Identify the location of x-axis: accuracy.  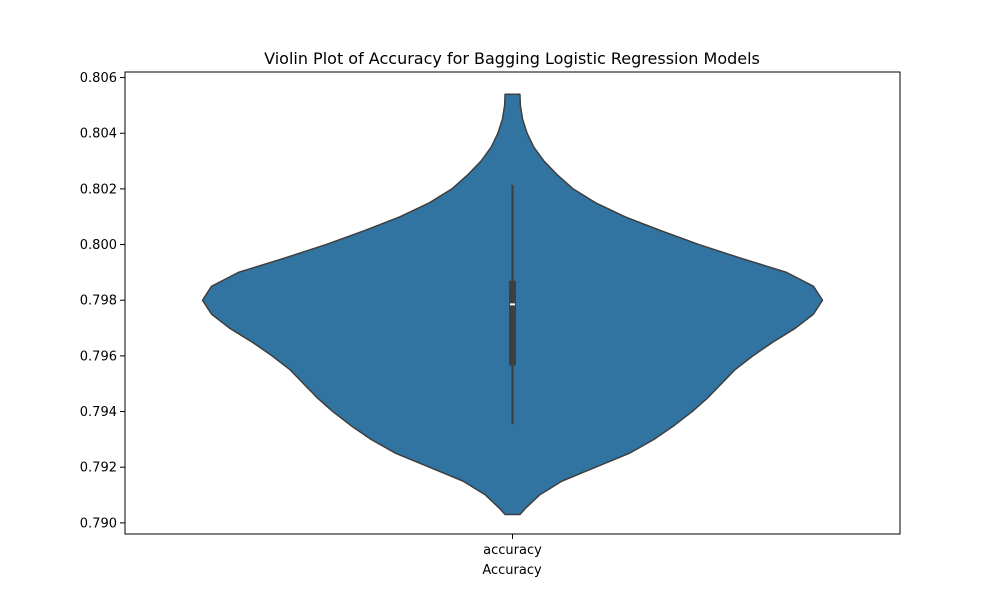
(512, 546).